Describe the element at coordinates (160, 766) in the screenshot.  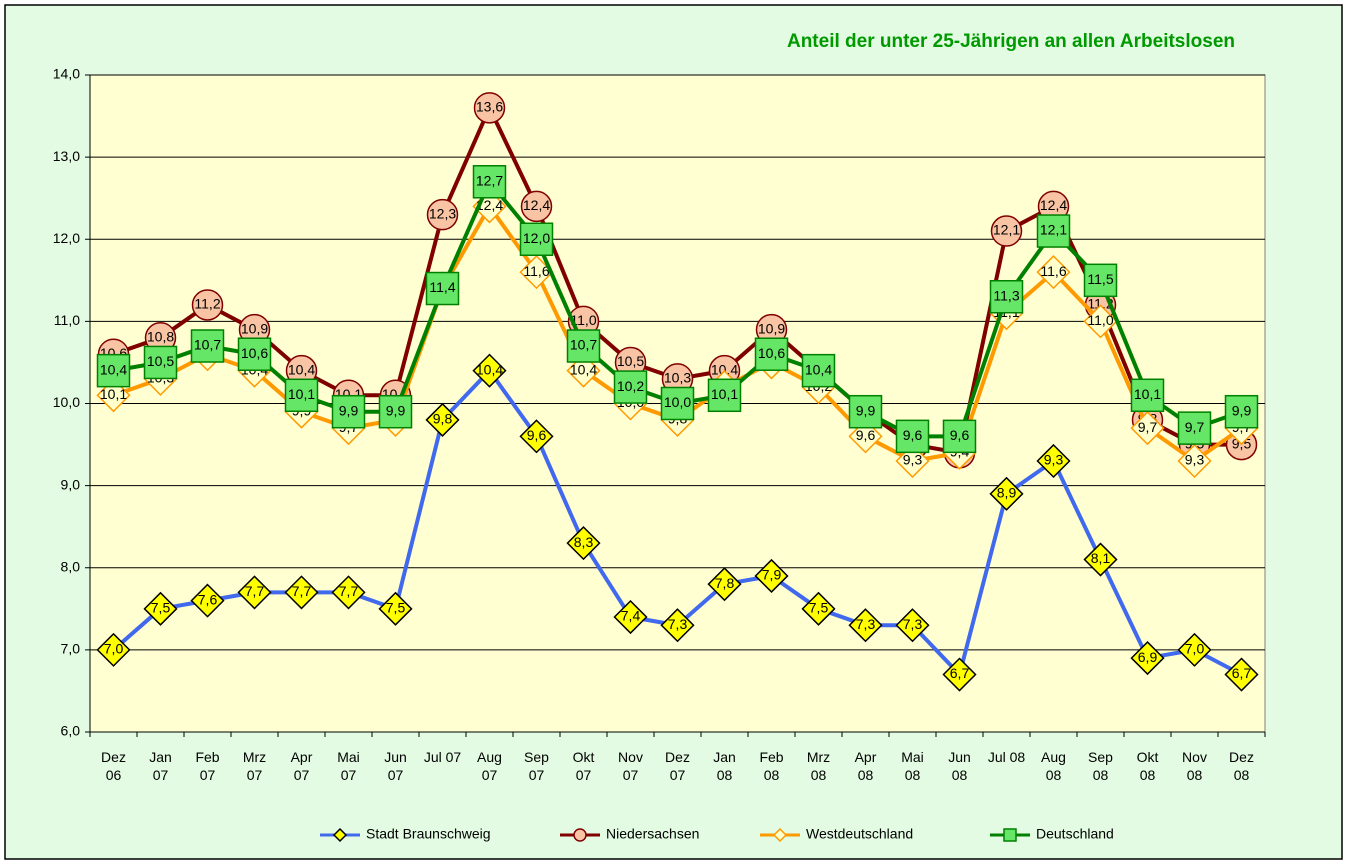
I see `x-tick-label: Jan 07` at that location.